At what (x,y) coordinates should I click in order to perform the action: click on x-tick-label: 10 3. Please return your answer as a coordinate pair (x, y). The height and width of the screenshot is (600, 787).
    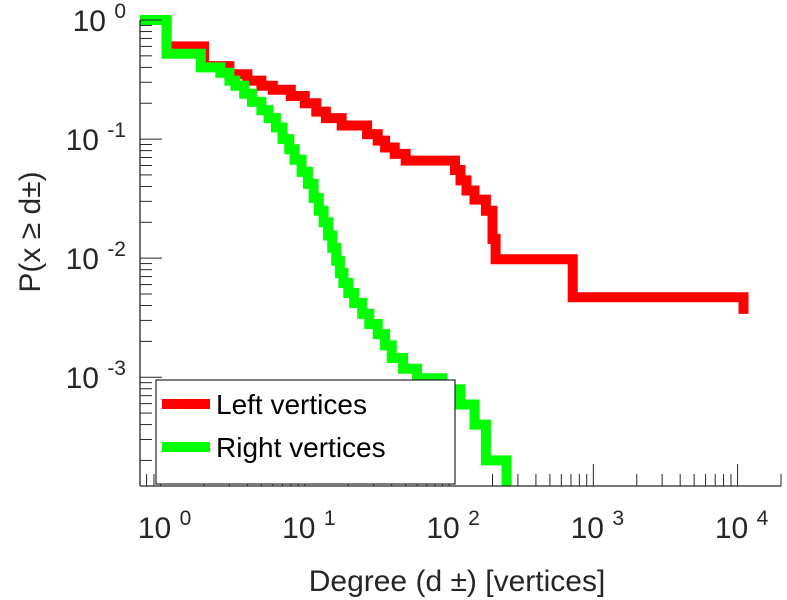
    Looking at the image, I should click on (597, 526).